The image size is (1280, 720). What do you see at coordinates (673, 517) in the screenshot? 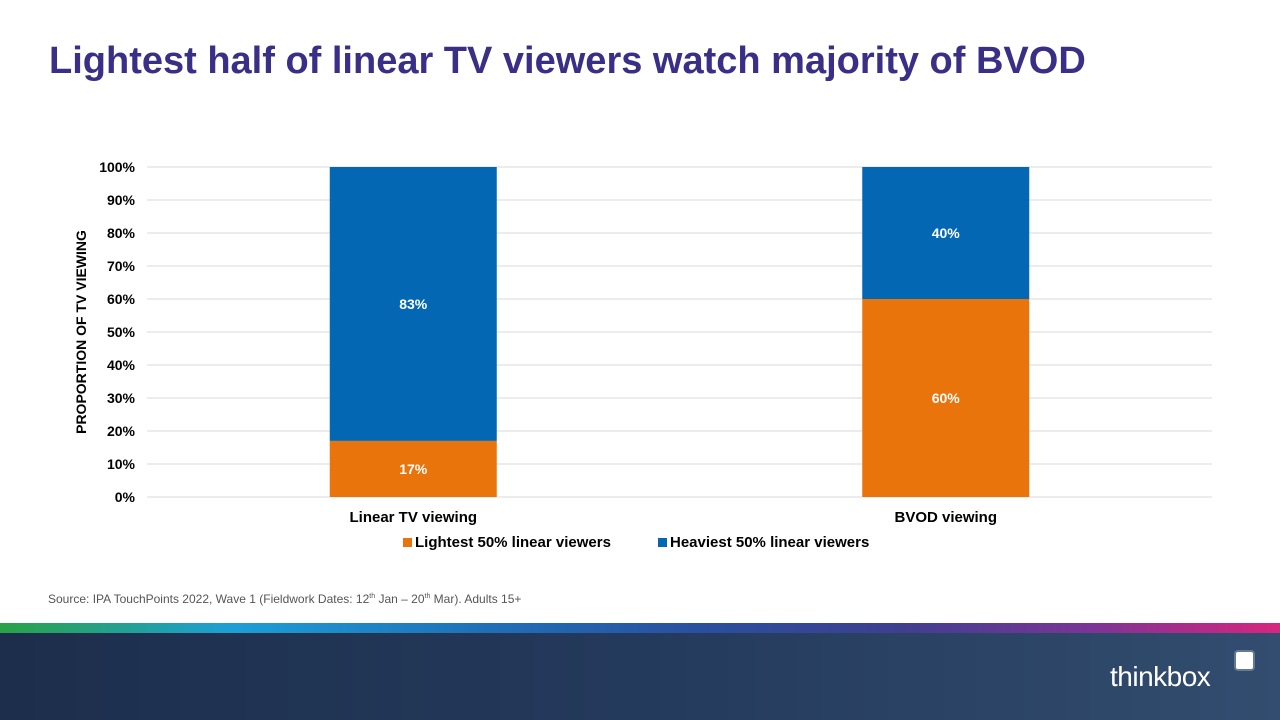
I see `x-axis-ticks: Linear TV viewing BVOD viewing` at bounding box center [673, 517].